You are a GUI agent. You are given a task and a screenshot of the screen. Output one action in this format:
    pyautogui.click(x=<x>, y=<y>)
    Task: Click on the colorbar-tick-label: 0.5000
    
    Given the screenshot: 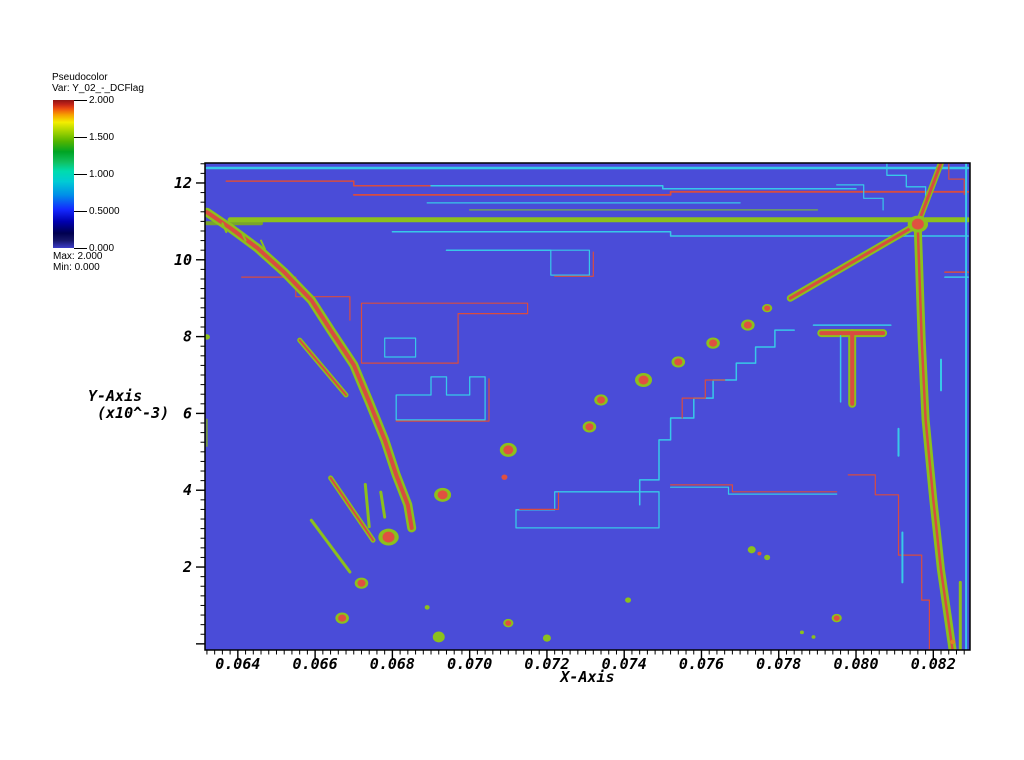 What is the action you would take?
    pyautogui.click(x=104, y=211)
    